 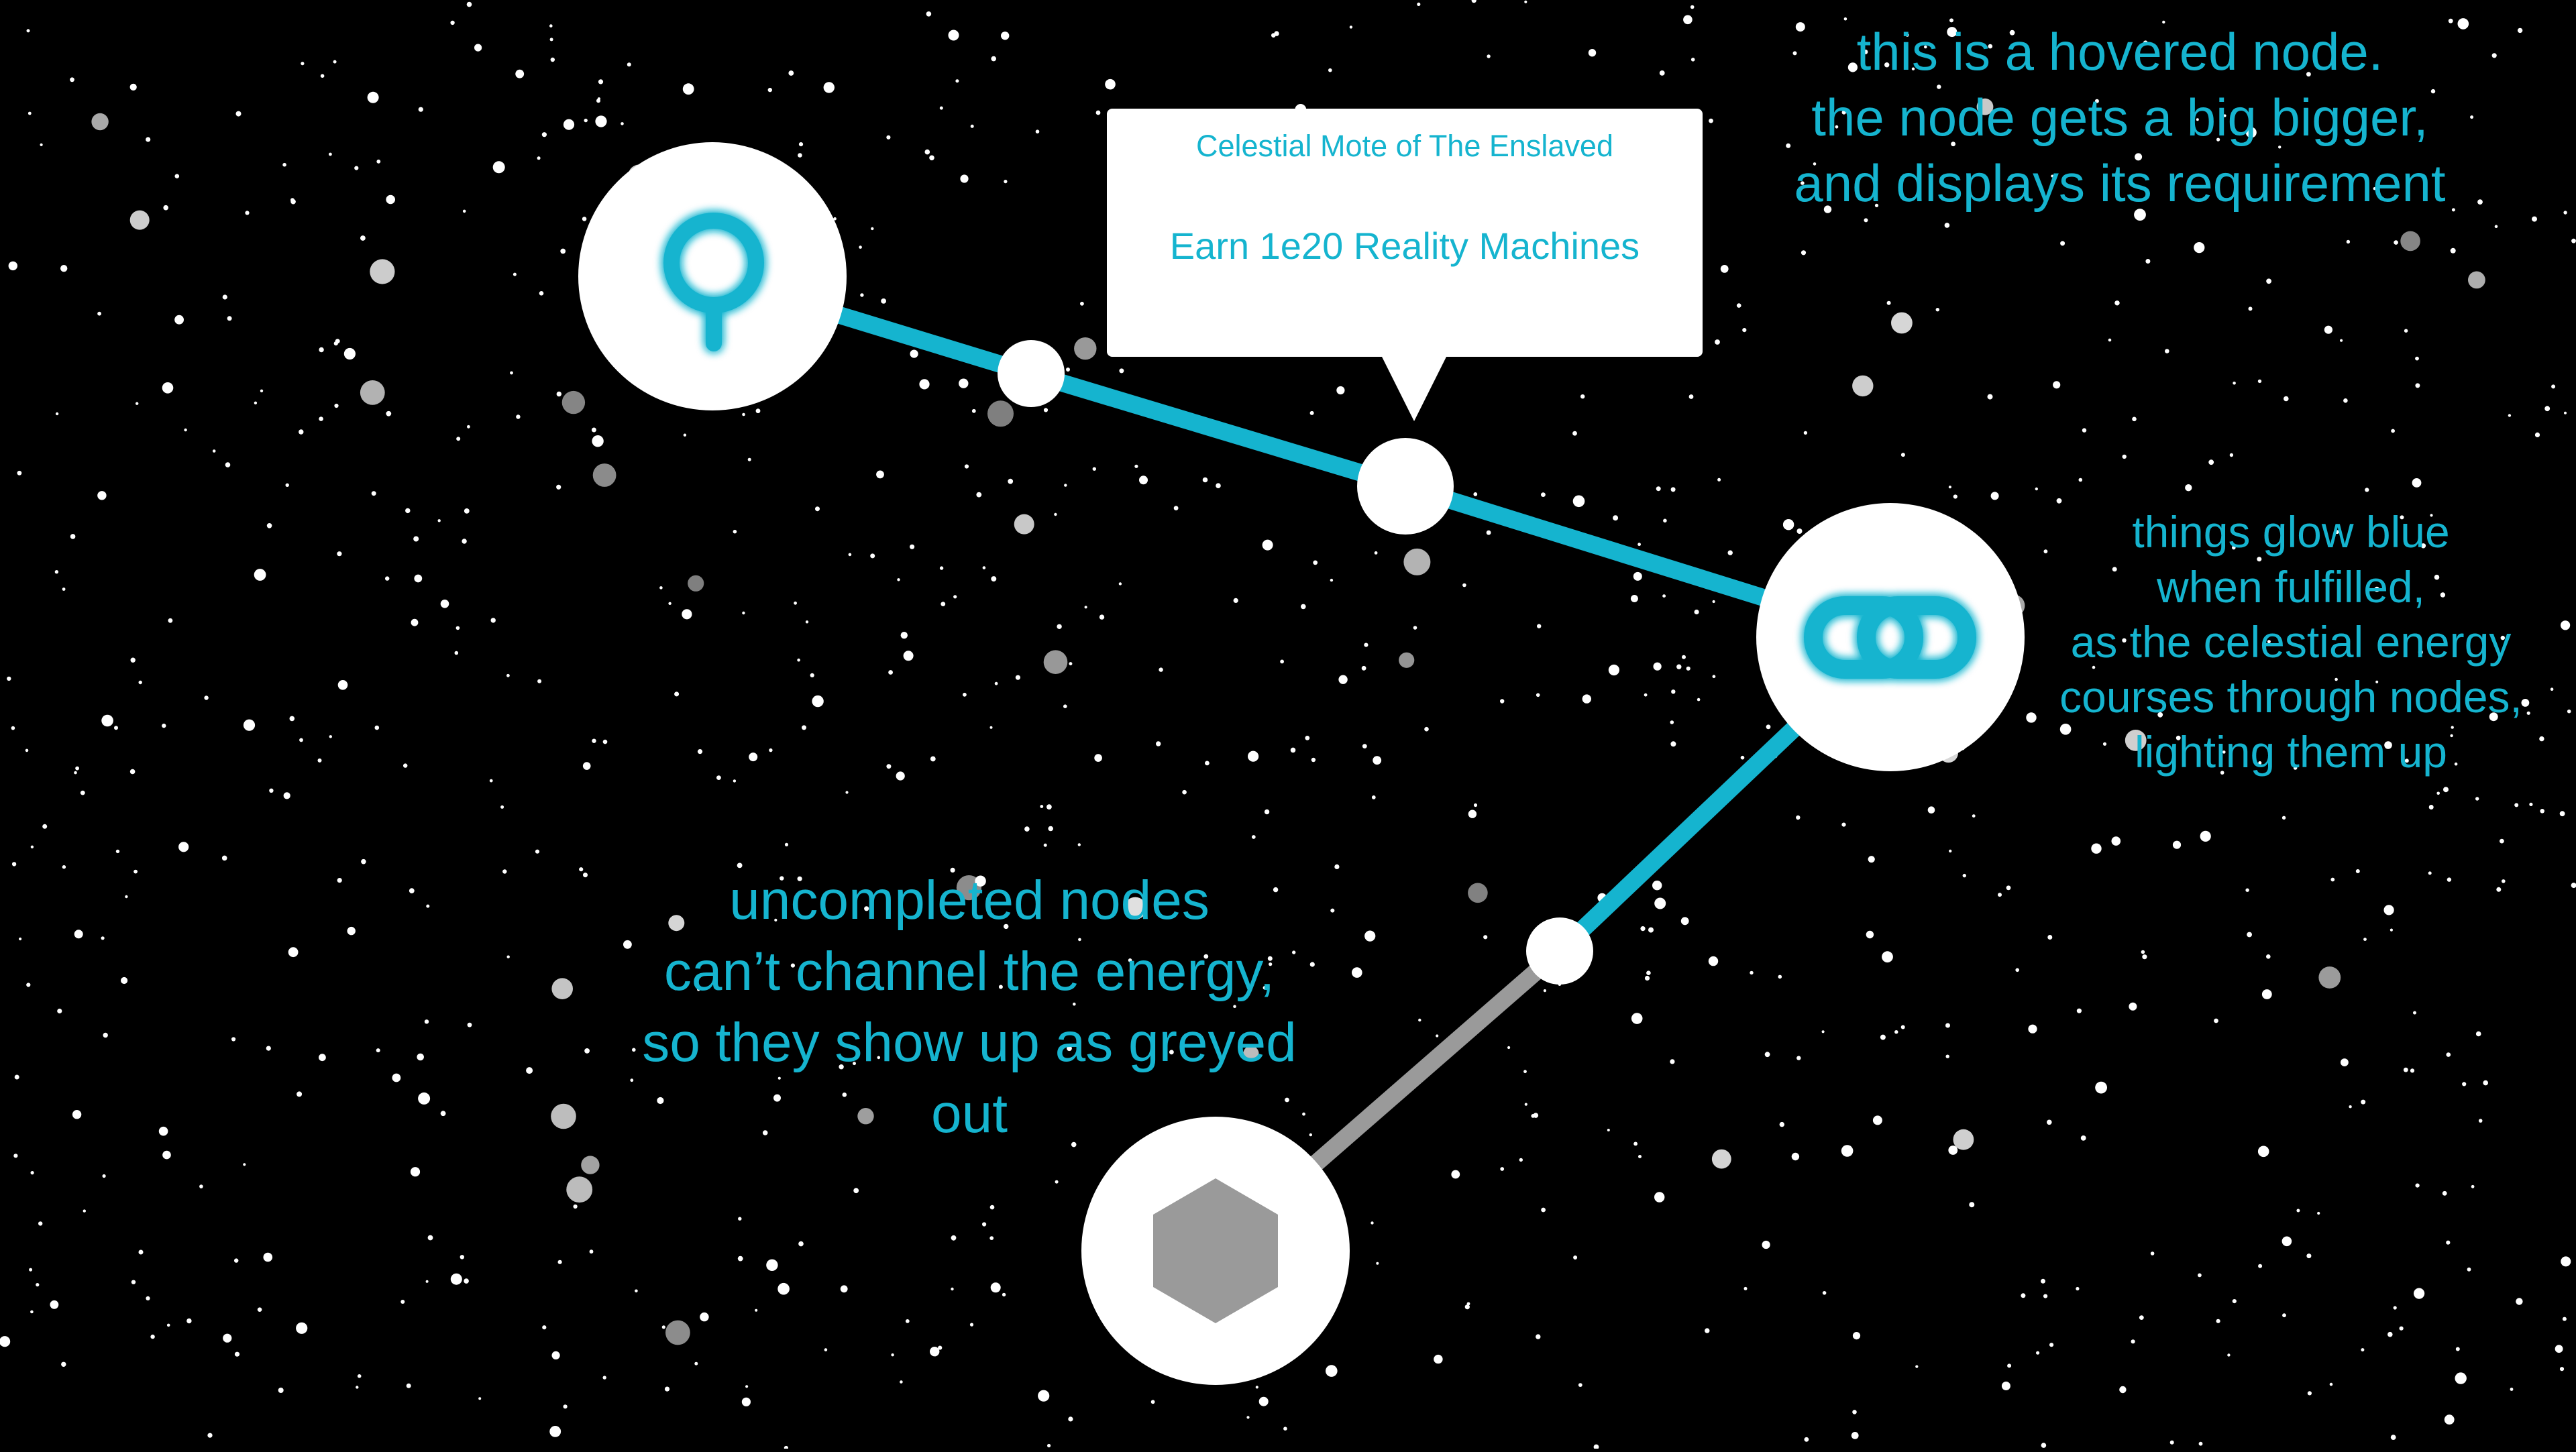 I want to click on node-top-left, so click(x=712, y=276).